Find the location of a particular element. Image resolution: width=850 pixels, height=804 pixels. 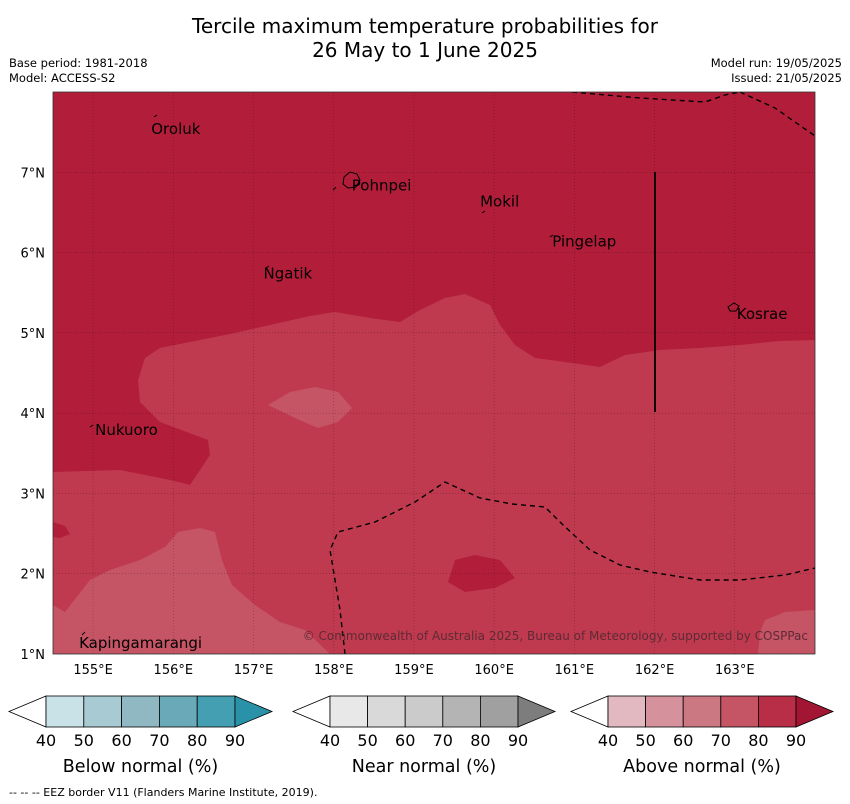

longitude-tick-label: 158°E is located at coordinates (334, 670).